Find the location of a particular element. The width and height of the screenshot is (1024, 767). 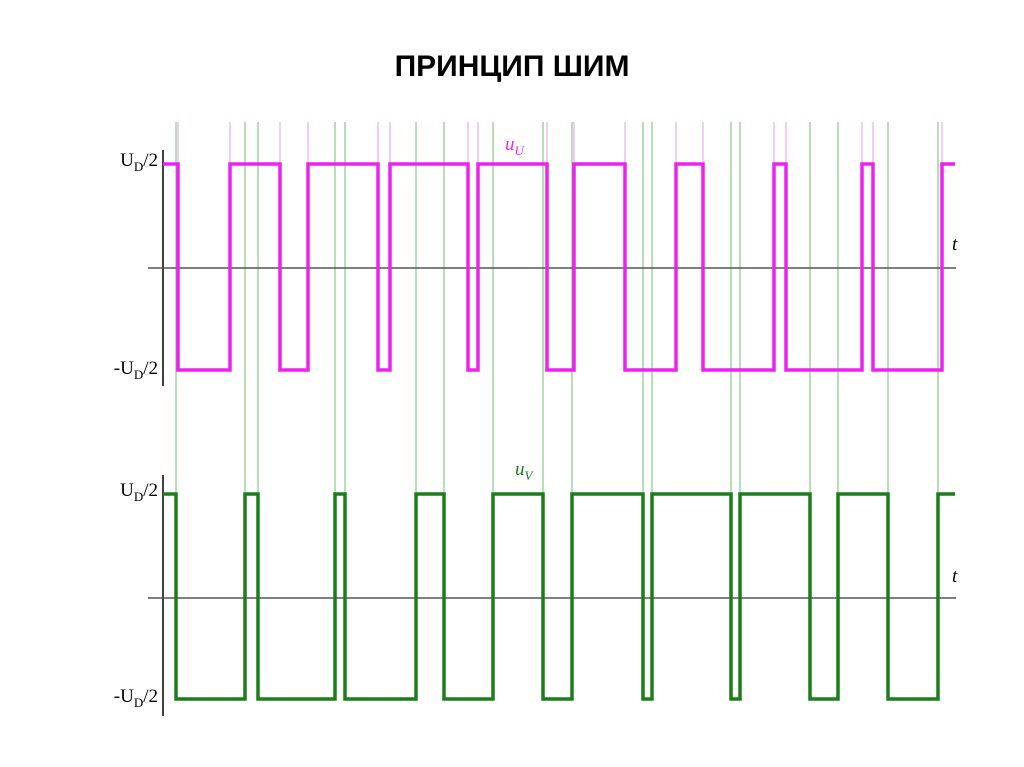

level-label: uU is located at coordinates (515, 146).